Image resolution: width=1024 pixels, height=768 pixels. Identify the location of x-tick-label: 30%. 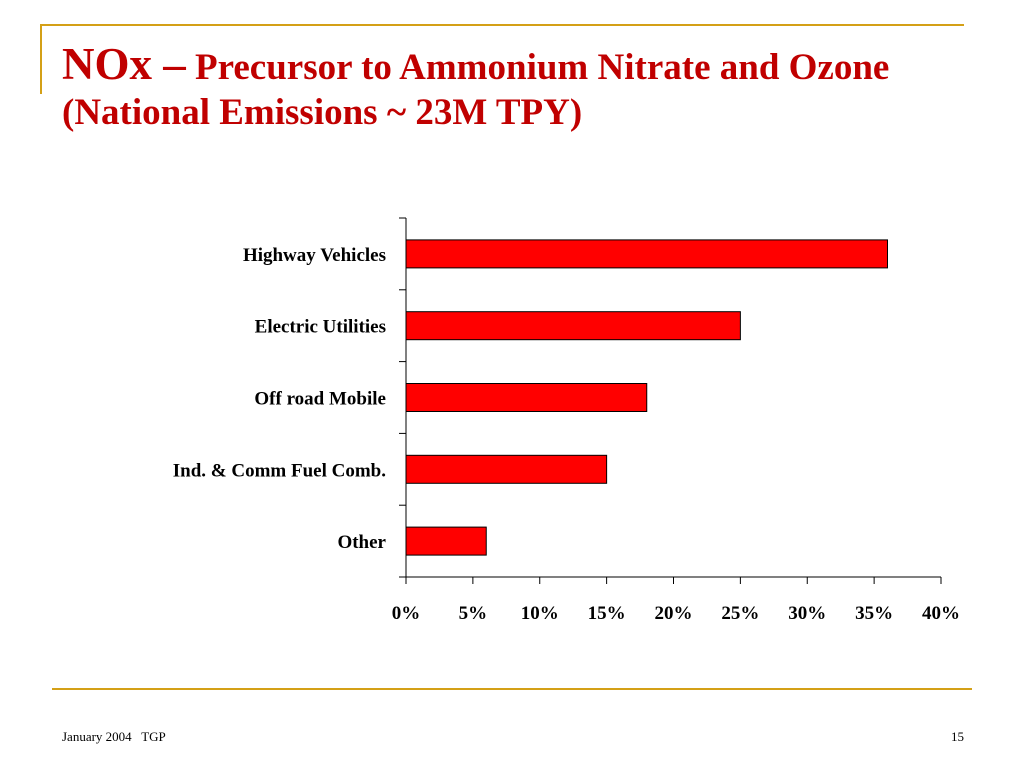
(807, 613).